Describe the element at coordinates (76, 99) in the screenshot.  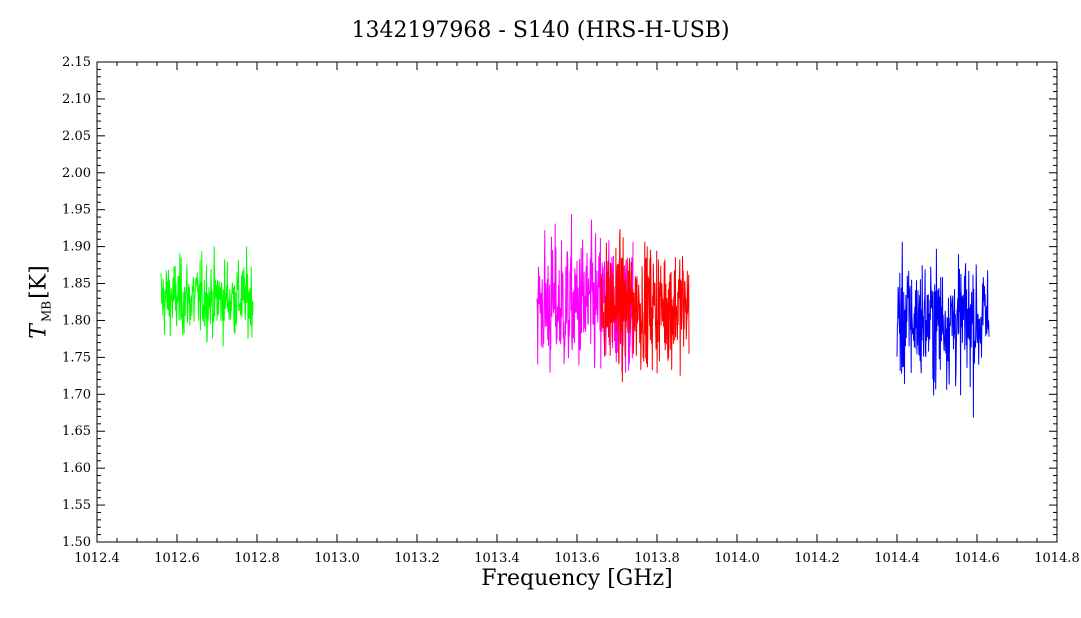
I see `y-tick-label: 2.10` at that location.